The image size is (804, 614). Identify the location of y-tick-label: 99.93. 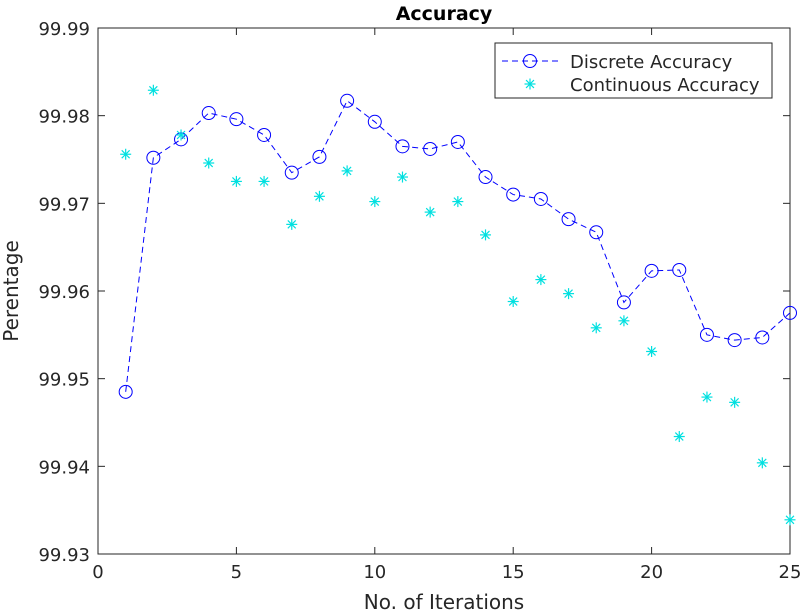
(64, 555).